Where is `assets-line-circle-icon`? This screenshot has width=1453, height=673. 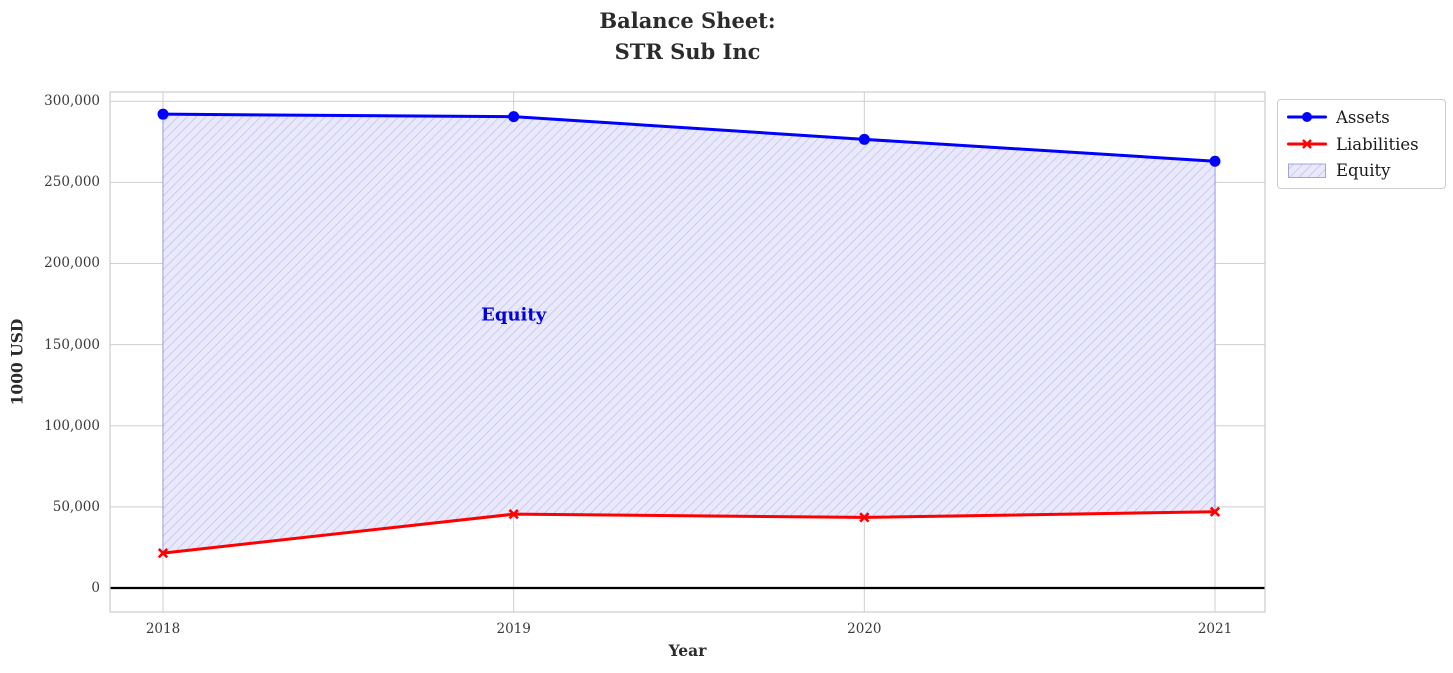
assets-line-circle-icon is located at coordinates (1307, 117).